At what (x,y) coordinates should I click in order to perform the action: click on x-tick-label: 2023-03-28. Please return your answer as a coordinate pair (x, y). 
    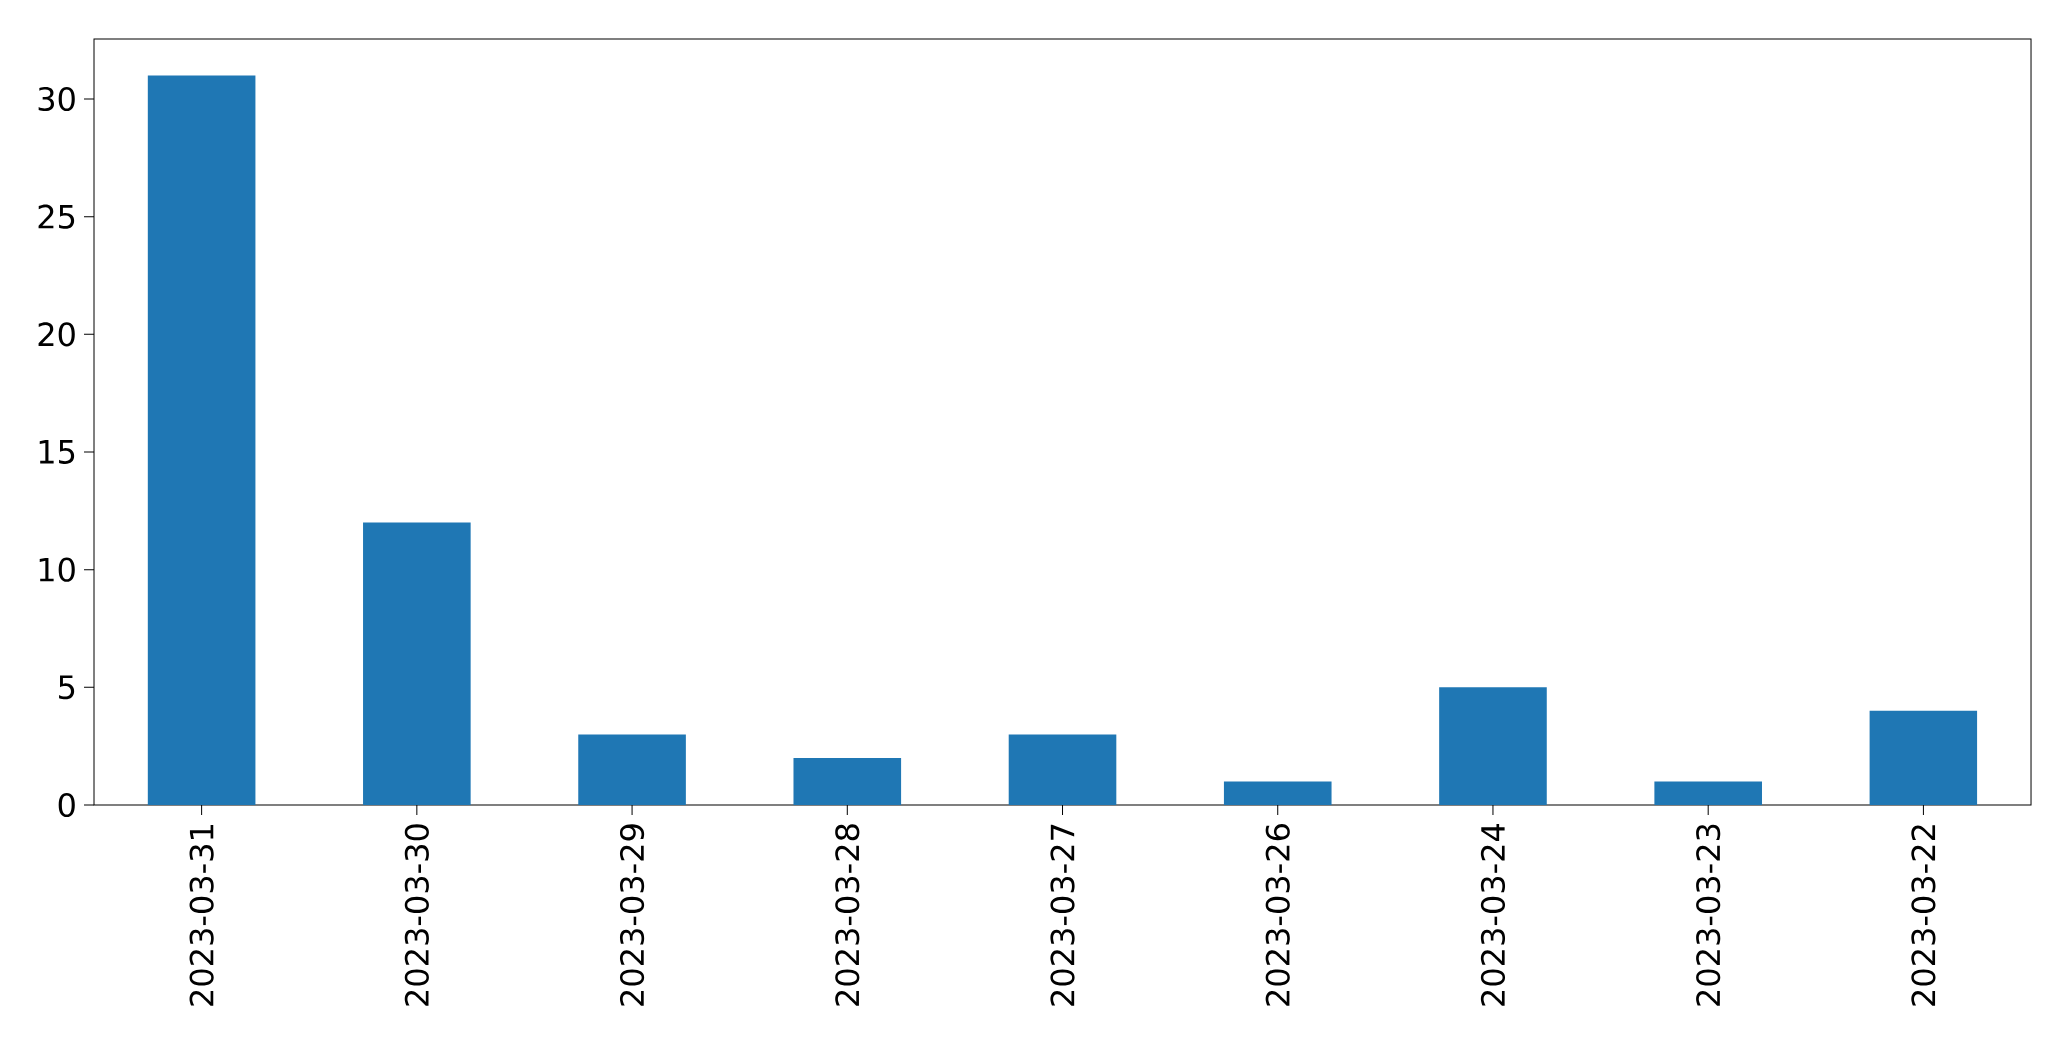
    Looking at the image, I should click on (847, 915).